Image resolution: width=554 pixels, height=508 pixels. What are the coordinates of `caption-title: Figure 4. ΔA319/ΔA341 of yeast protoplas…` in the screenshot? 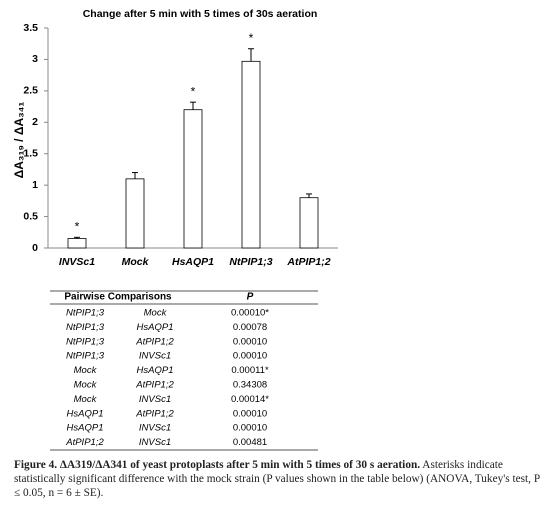 It's located at (217, 465).